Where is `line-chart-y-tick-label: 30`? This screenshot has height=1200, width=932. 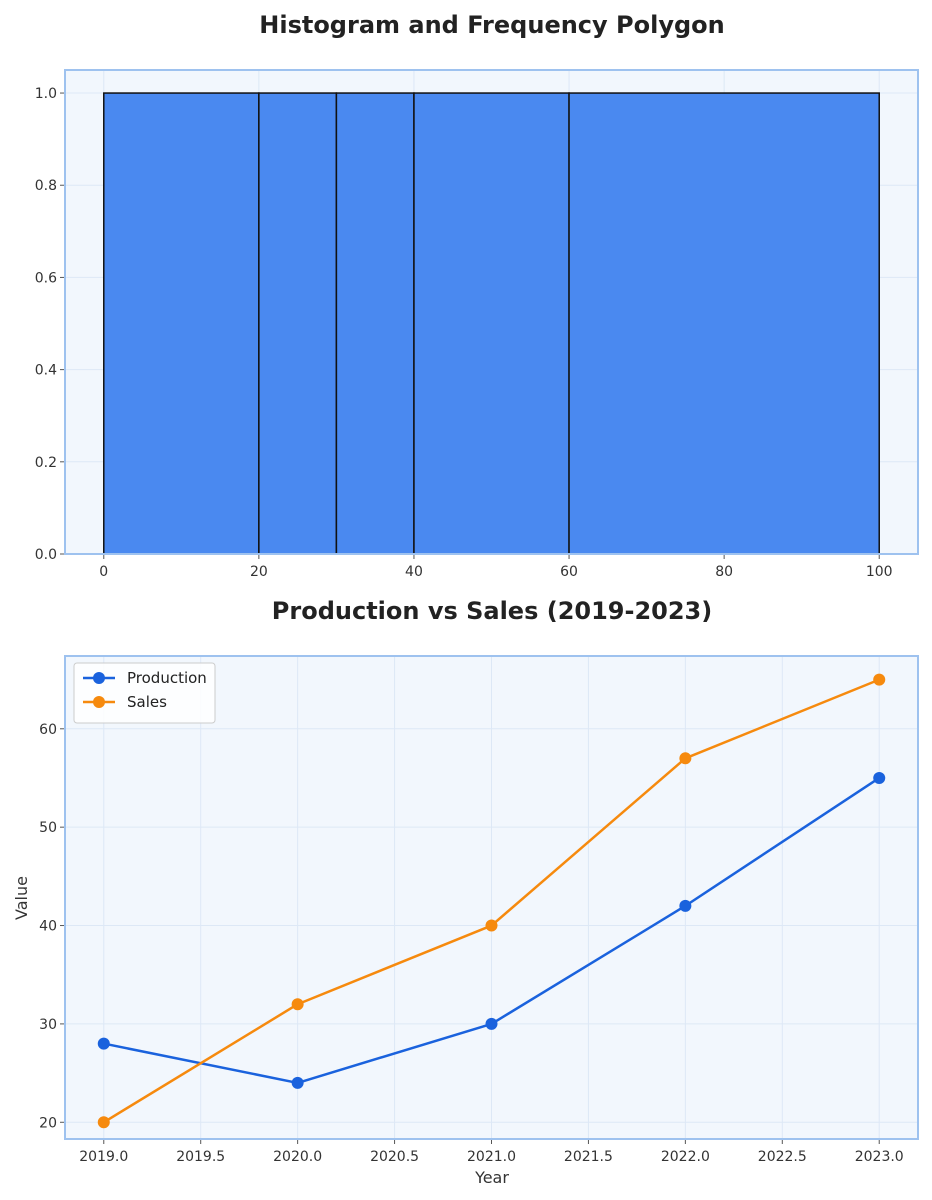
line-chart-y-tick-label: 30 is located at coordinates (48, 1025).